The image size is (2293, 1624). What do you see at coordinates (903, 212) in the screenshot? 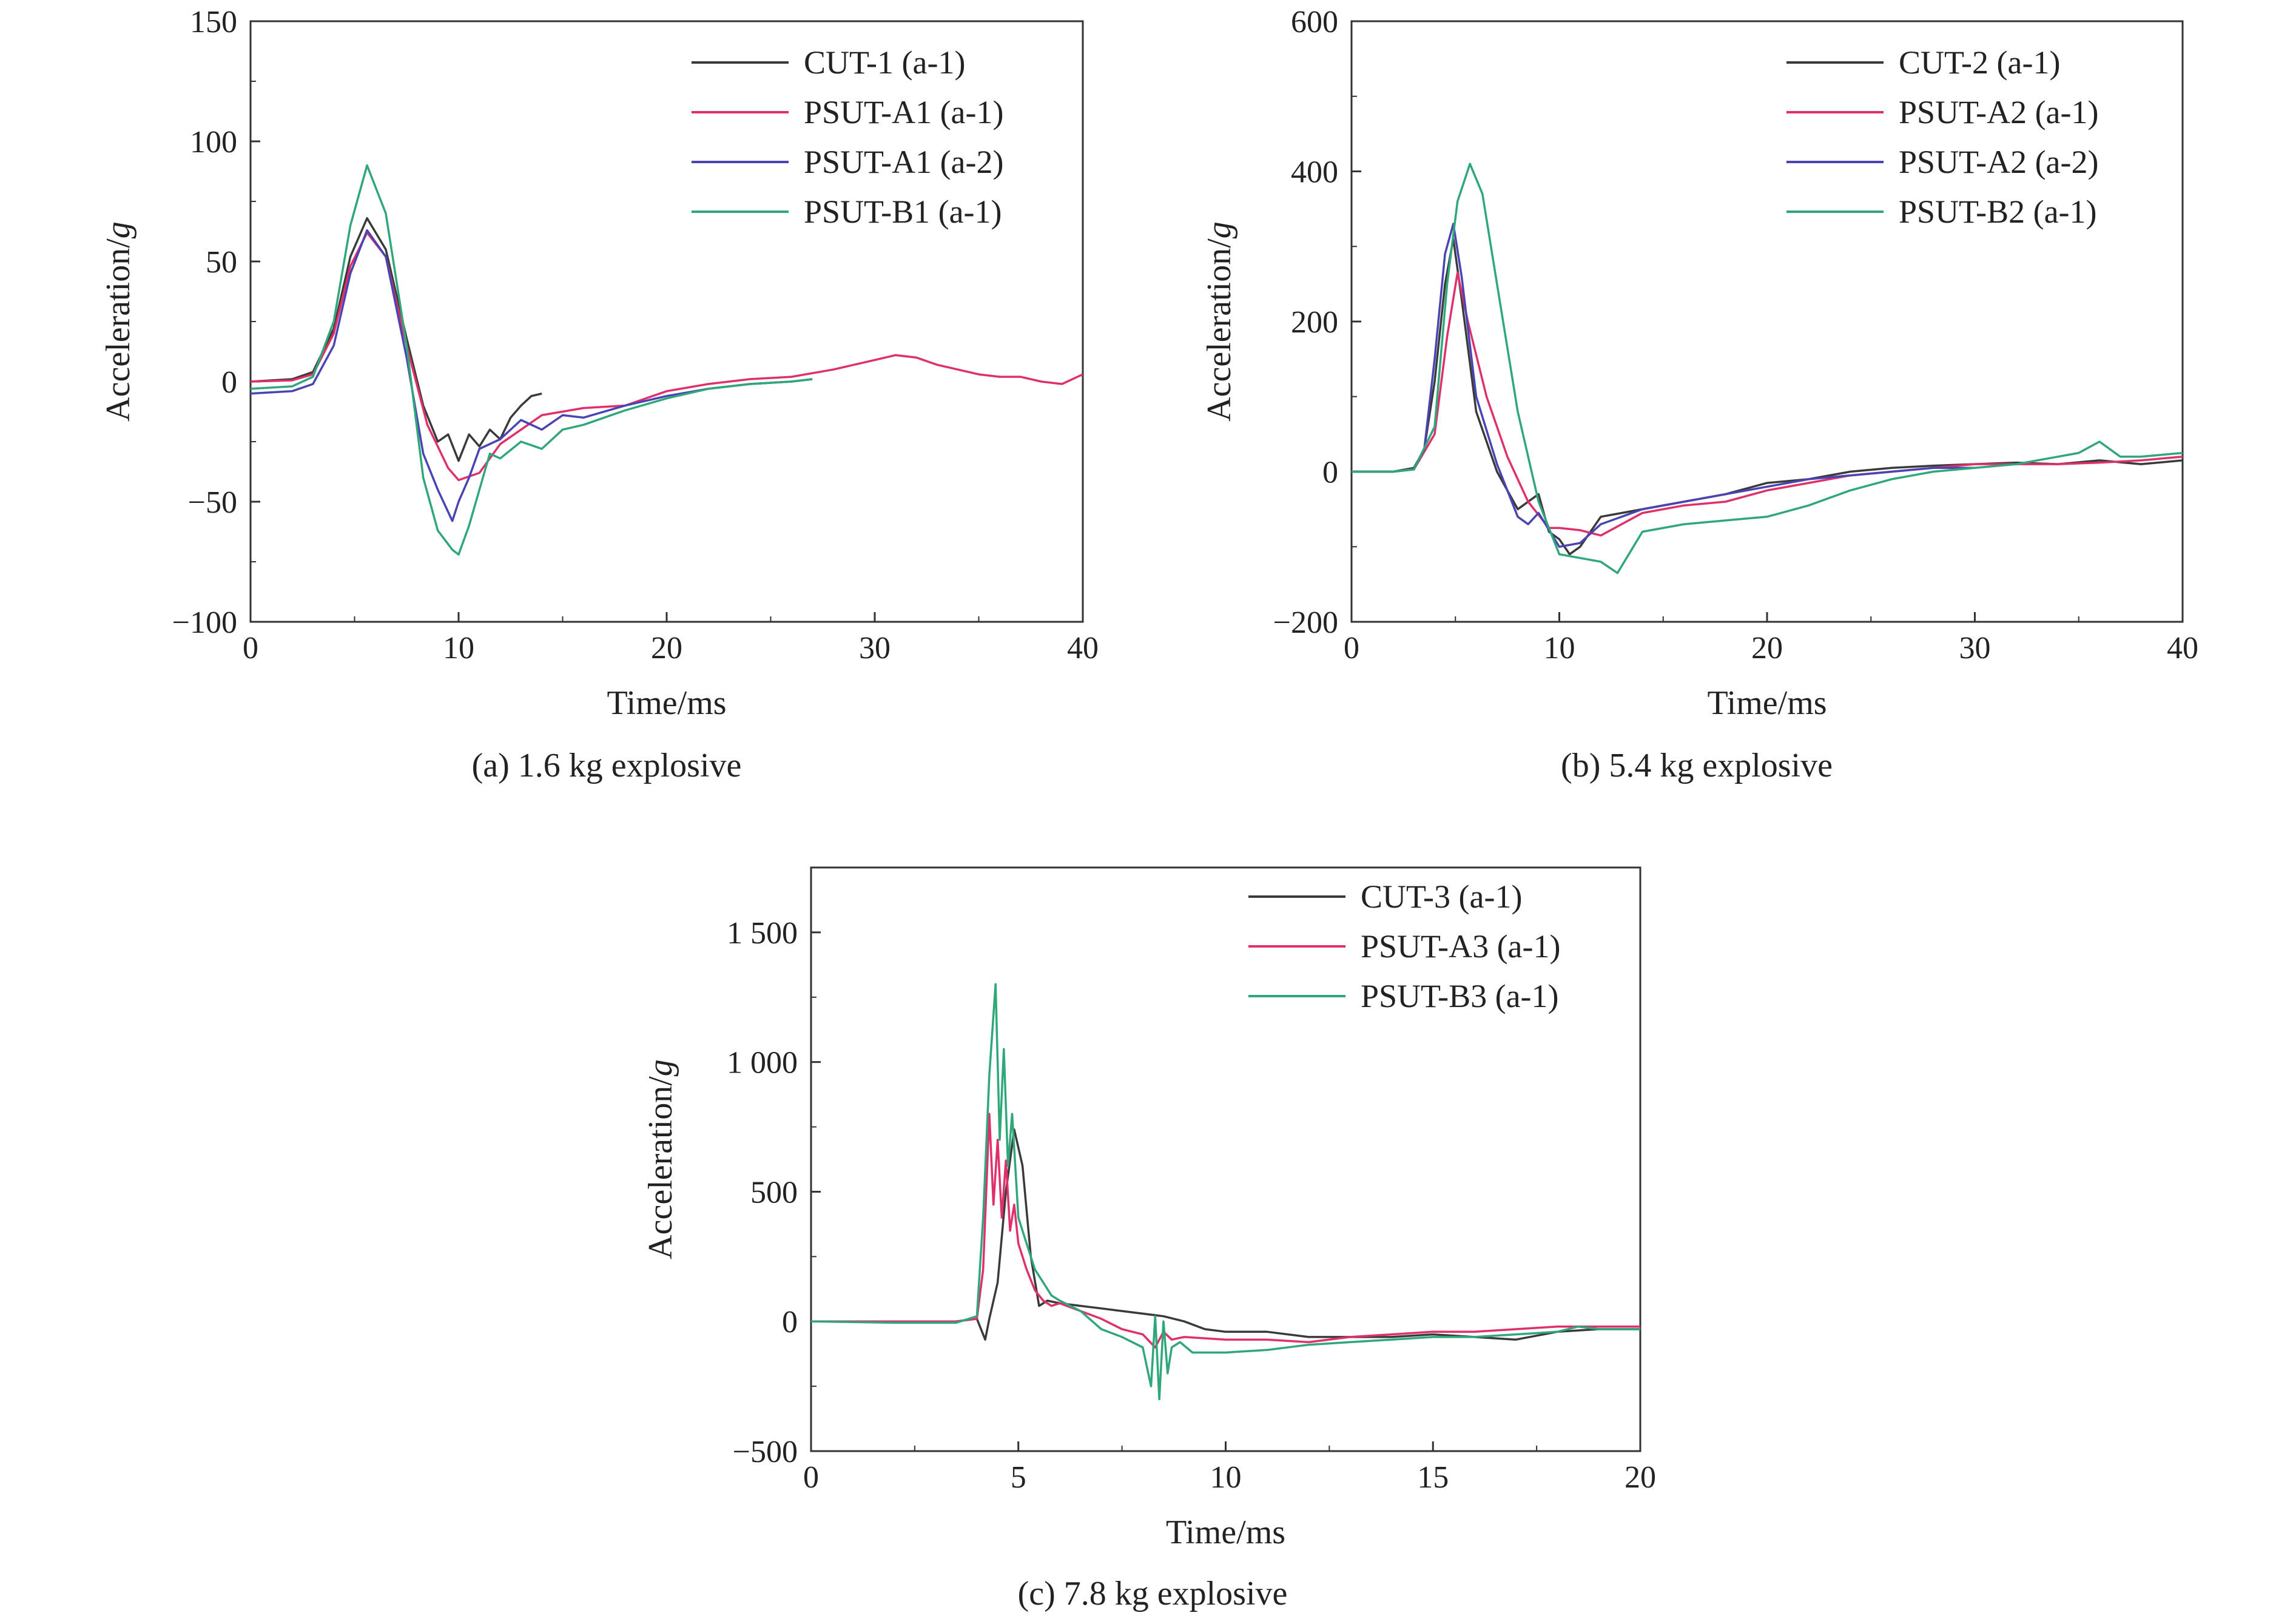
I see `legend-label: PSUT-B1 (a-1)` at bounding box center [903, 212].